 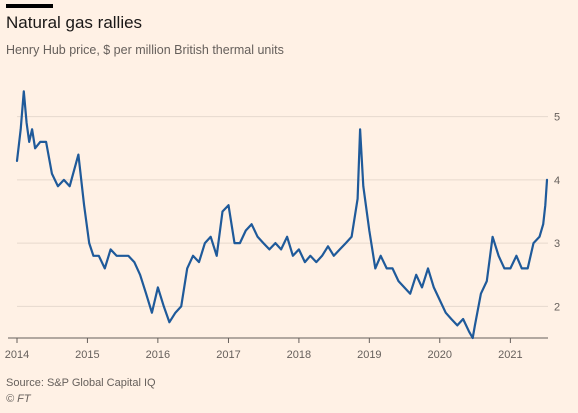 What do you see at coordinates (29, 6) in the screenshot?
I see `ft-accent-bar` at bounding box center [29, 6].